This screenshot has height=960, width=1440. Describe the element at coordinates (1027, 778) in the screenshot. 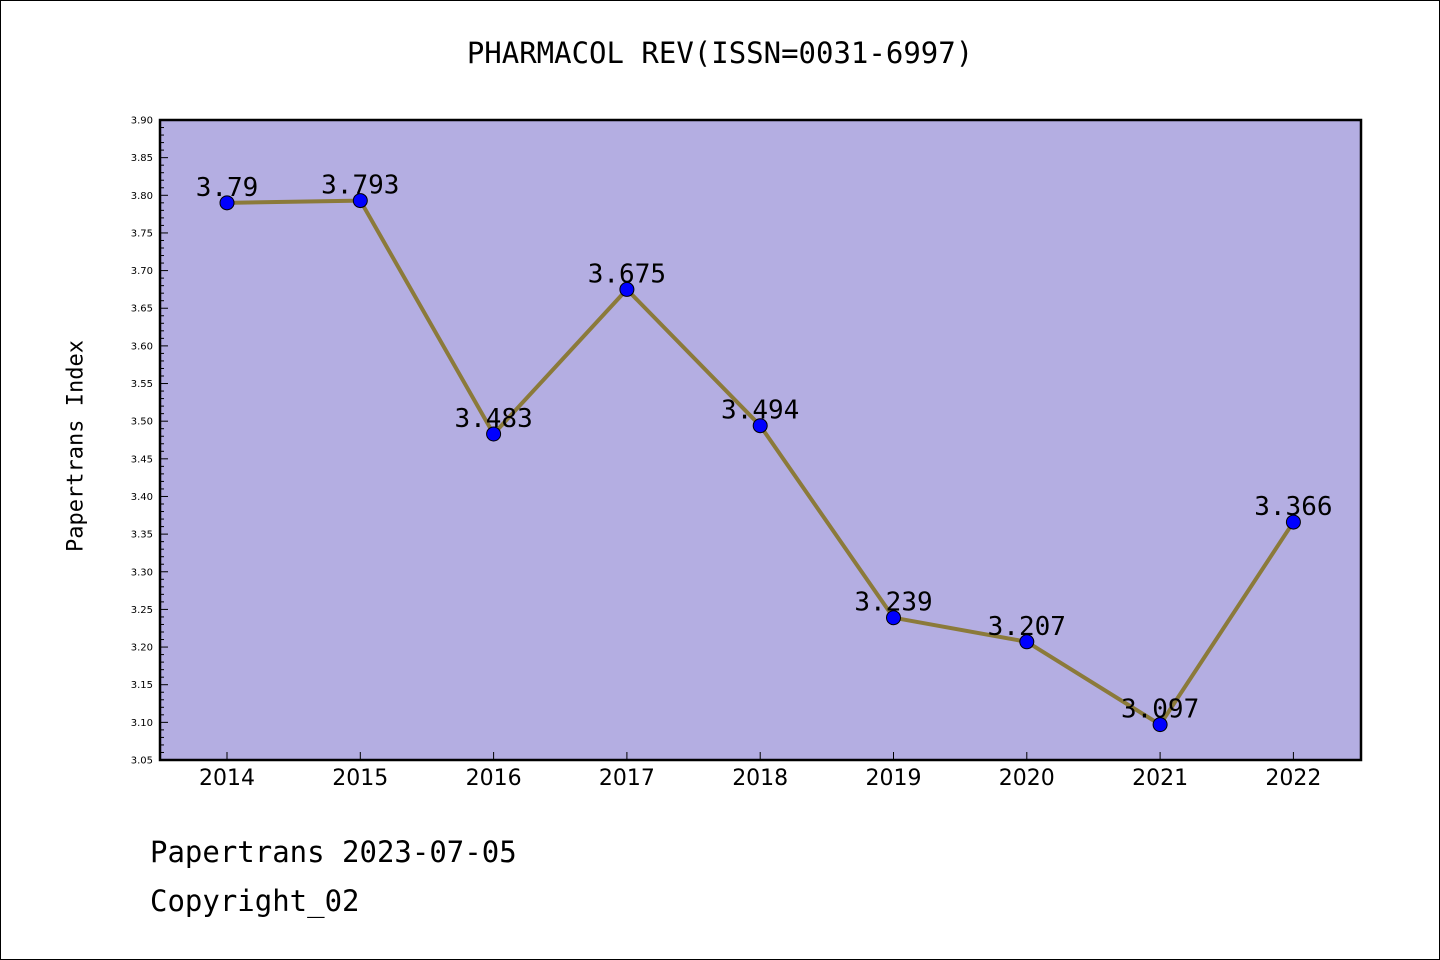

I see `x-tick-label: 2020` at that location.